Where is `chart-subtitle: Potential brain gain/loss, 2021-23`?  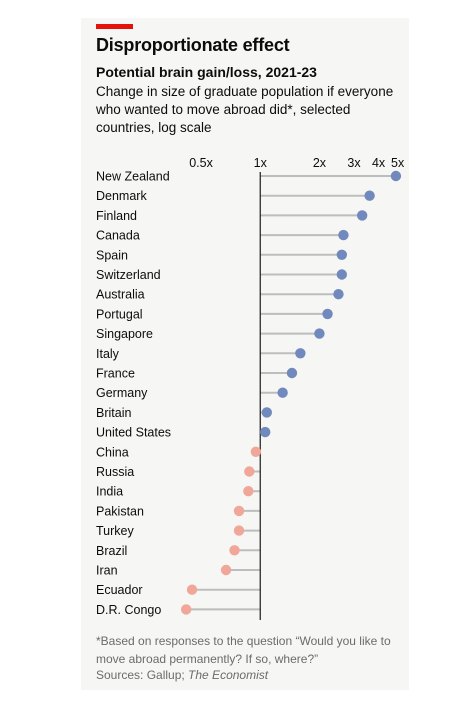
chart-subtitle: Potential brain gain/loss, 2021-23 is located at coordinates (206, 72).